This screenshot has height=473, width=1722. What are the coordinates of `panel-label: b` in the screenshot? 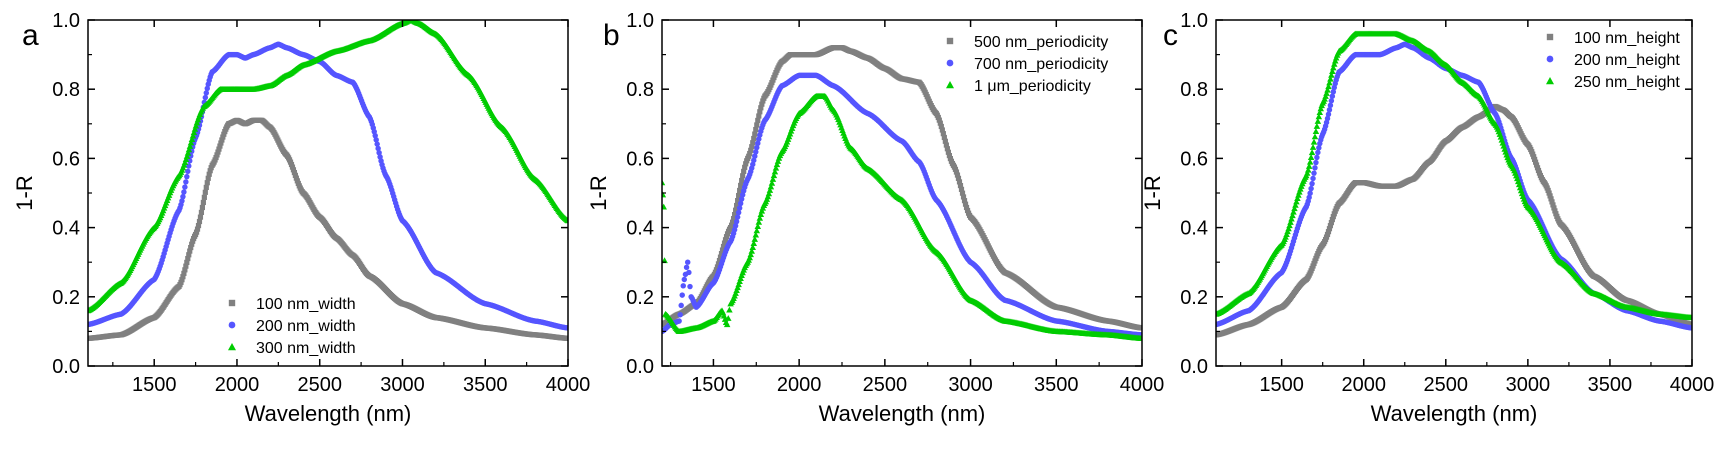 It's located at (611, 35).